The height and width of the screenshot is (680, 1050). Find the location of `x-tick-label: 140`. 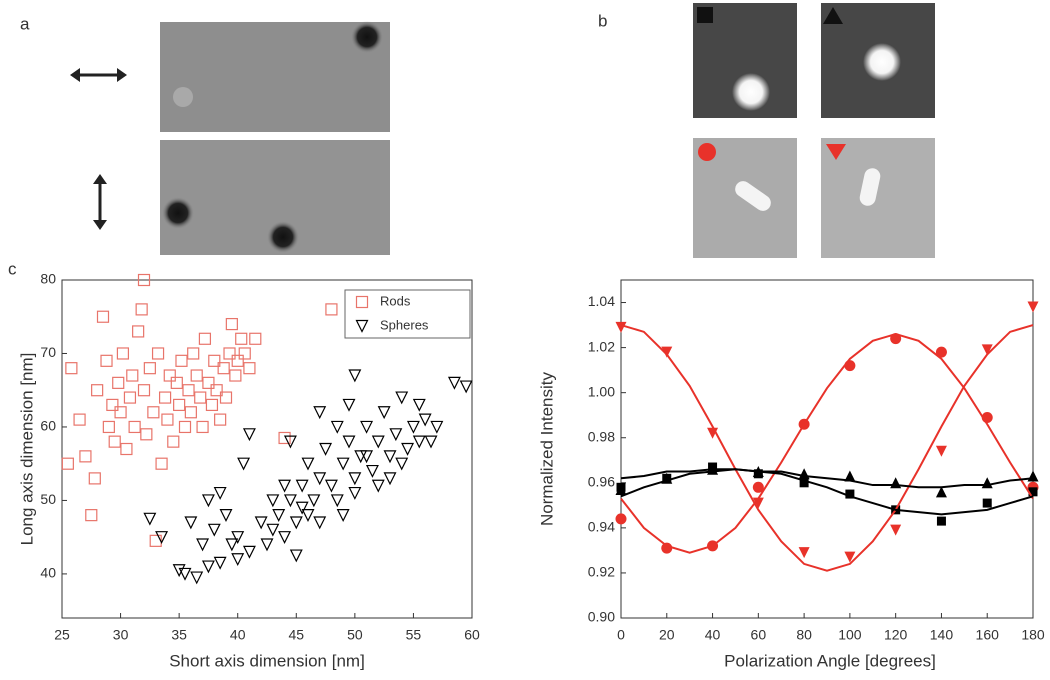

x-tick-label: 140 is located at coordinates (942, 635).